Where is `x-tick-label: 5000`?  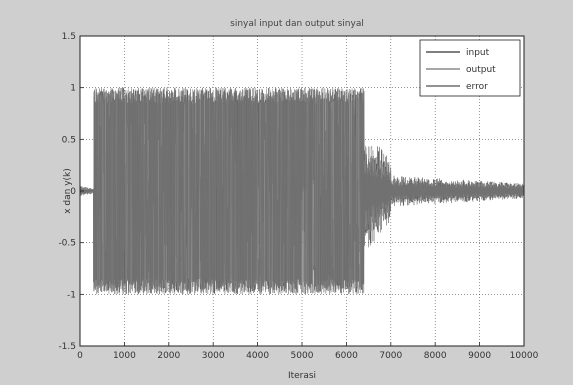
x-tick-label: 5000 is located at coordinates (302, 356).